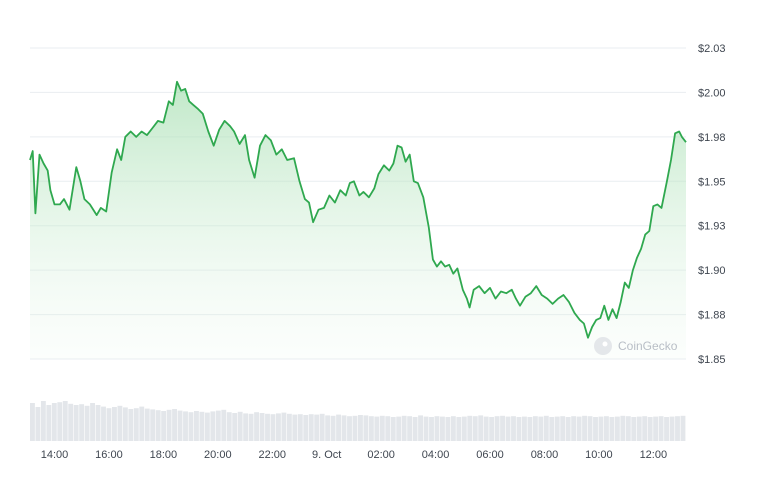  What do you see at coordinates (436, 455) in the screenshot?
I see `x-tick-label: 04:00` at bounding box center [436, 455].